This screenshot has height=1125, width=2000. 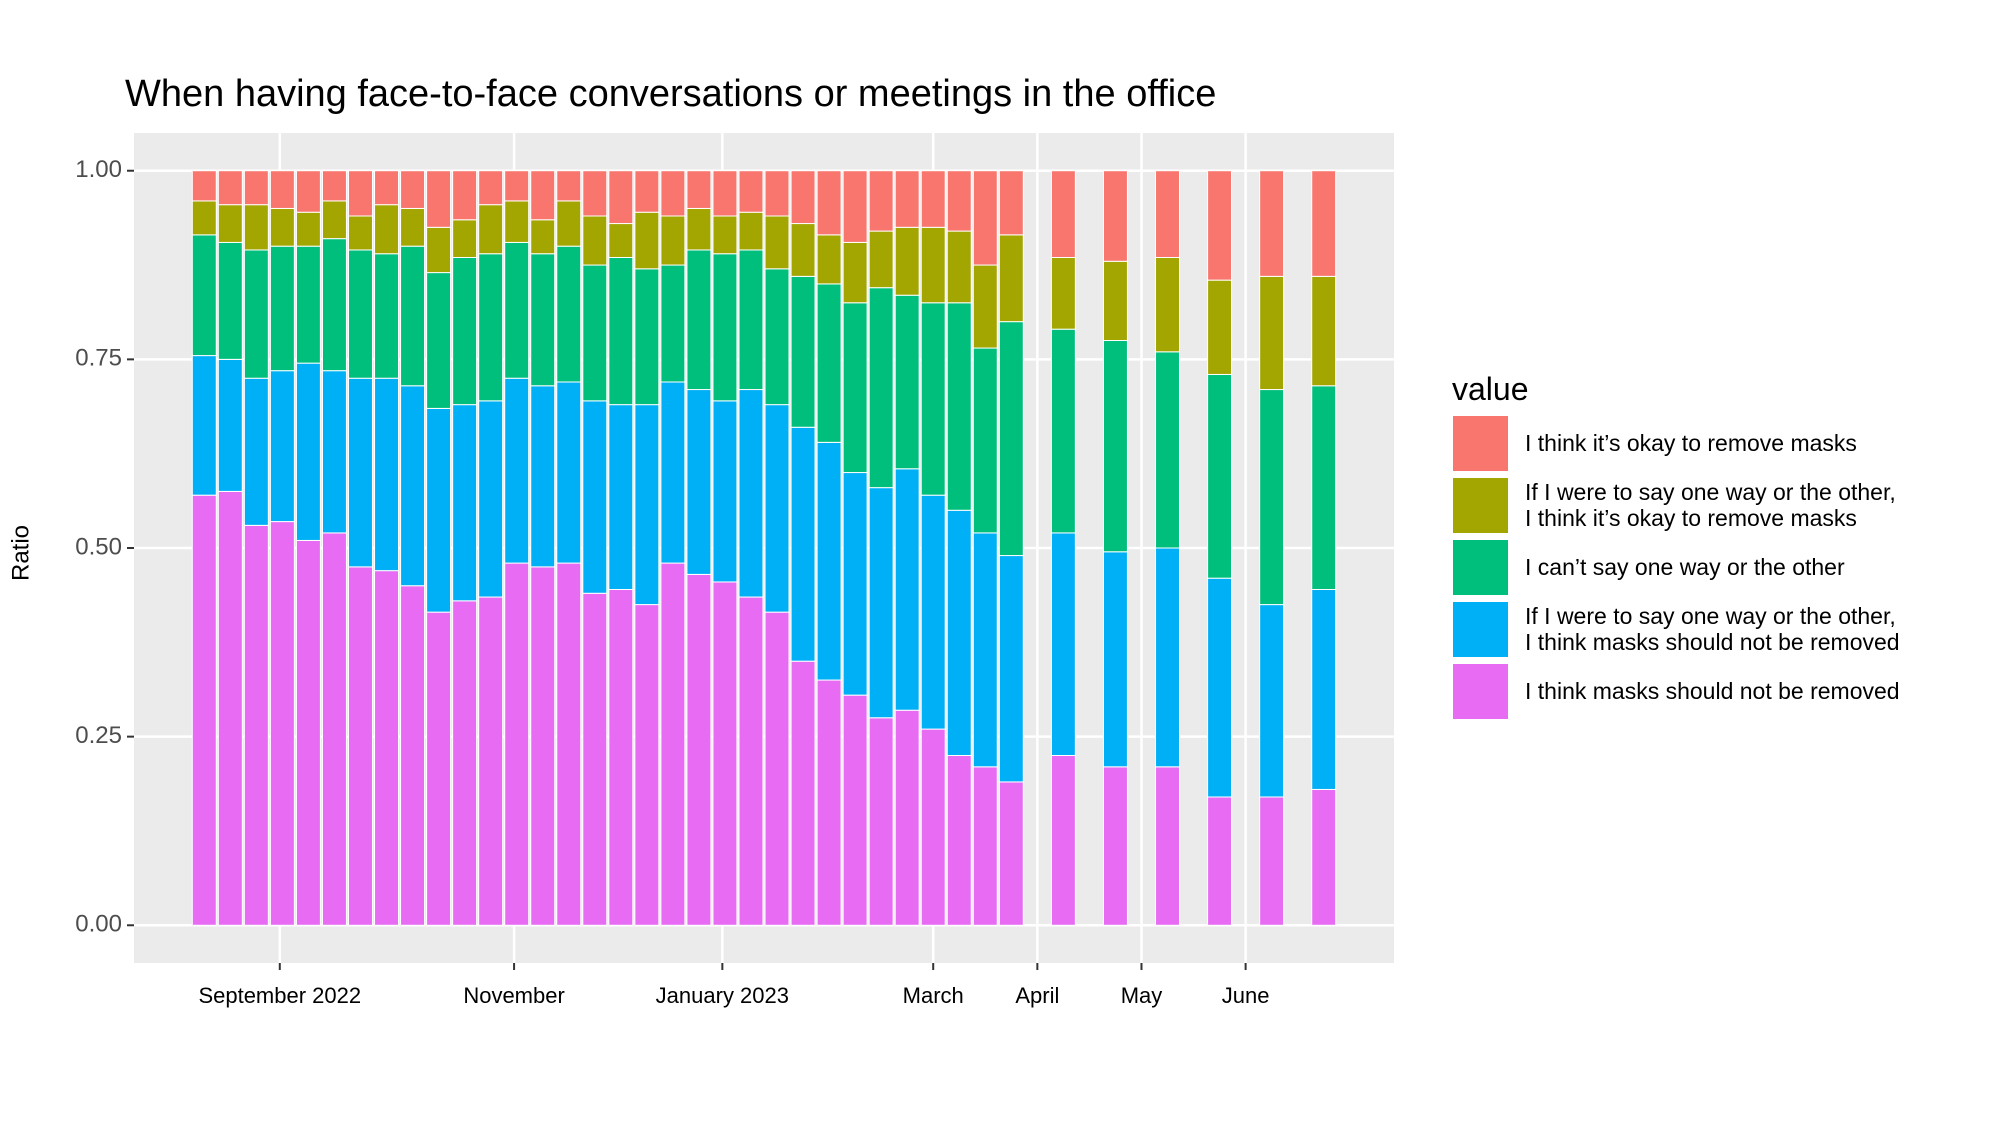 What do you see at coordinates (1712, 691) in the screenshot?
I see `legend-label: I think masks should not be removed` at bounding box center [1712, 691].